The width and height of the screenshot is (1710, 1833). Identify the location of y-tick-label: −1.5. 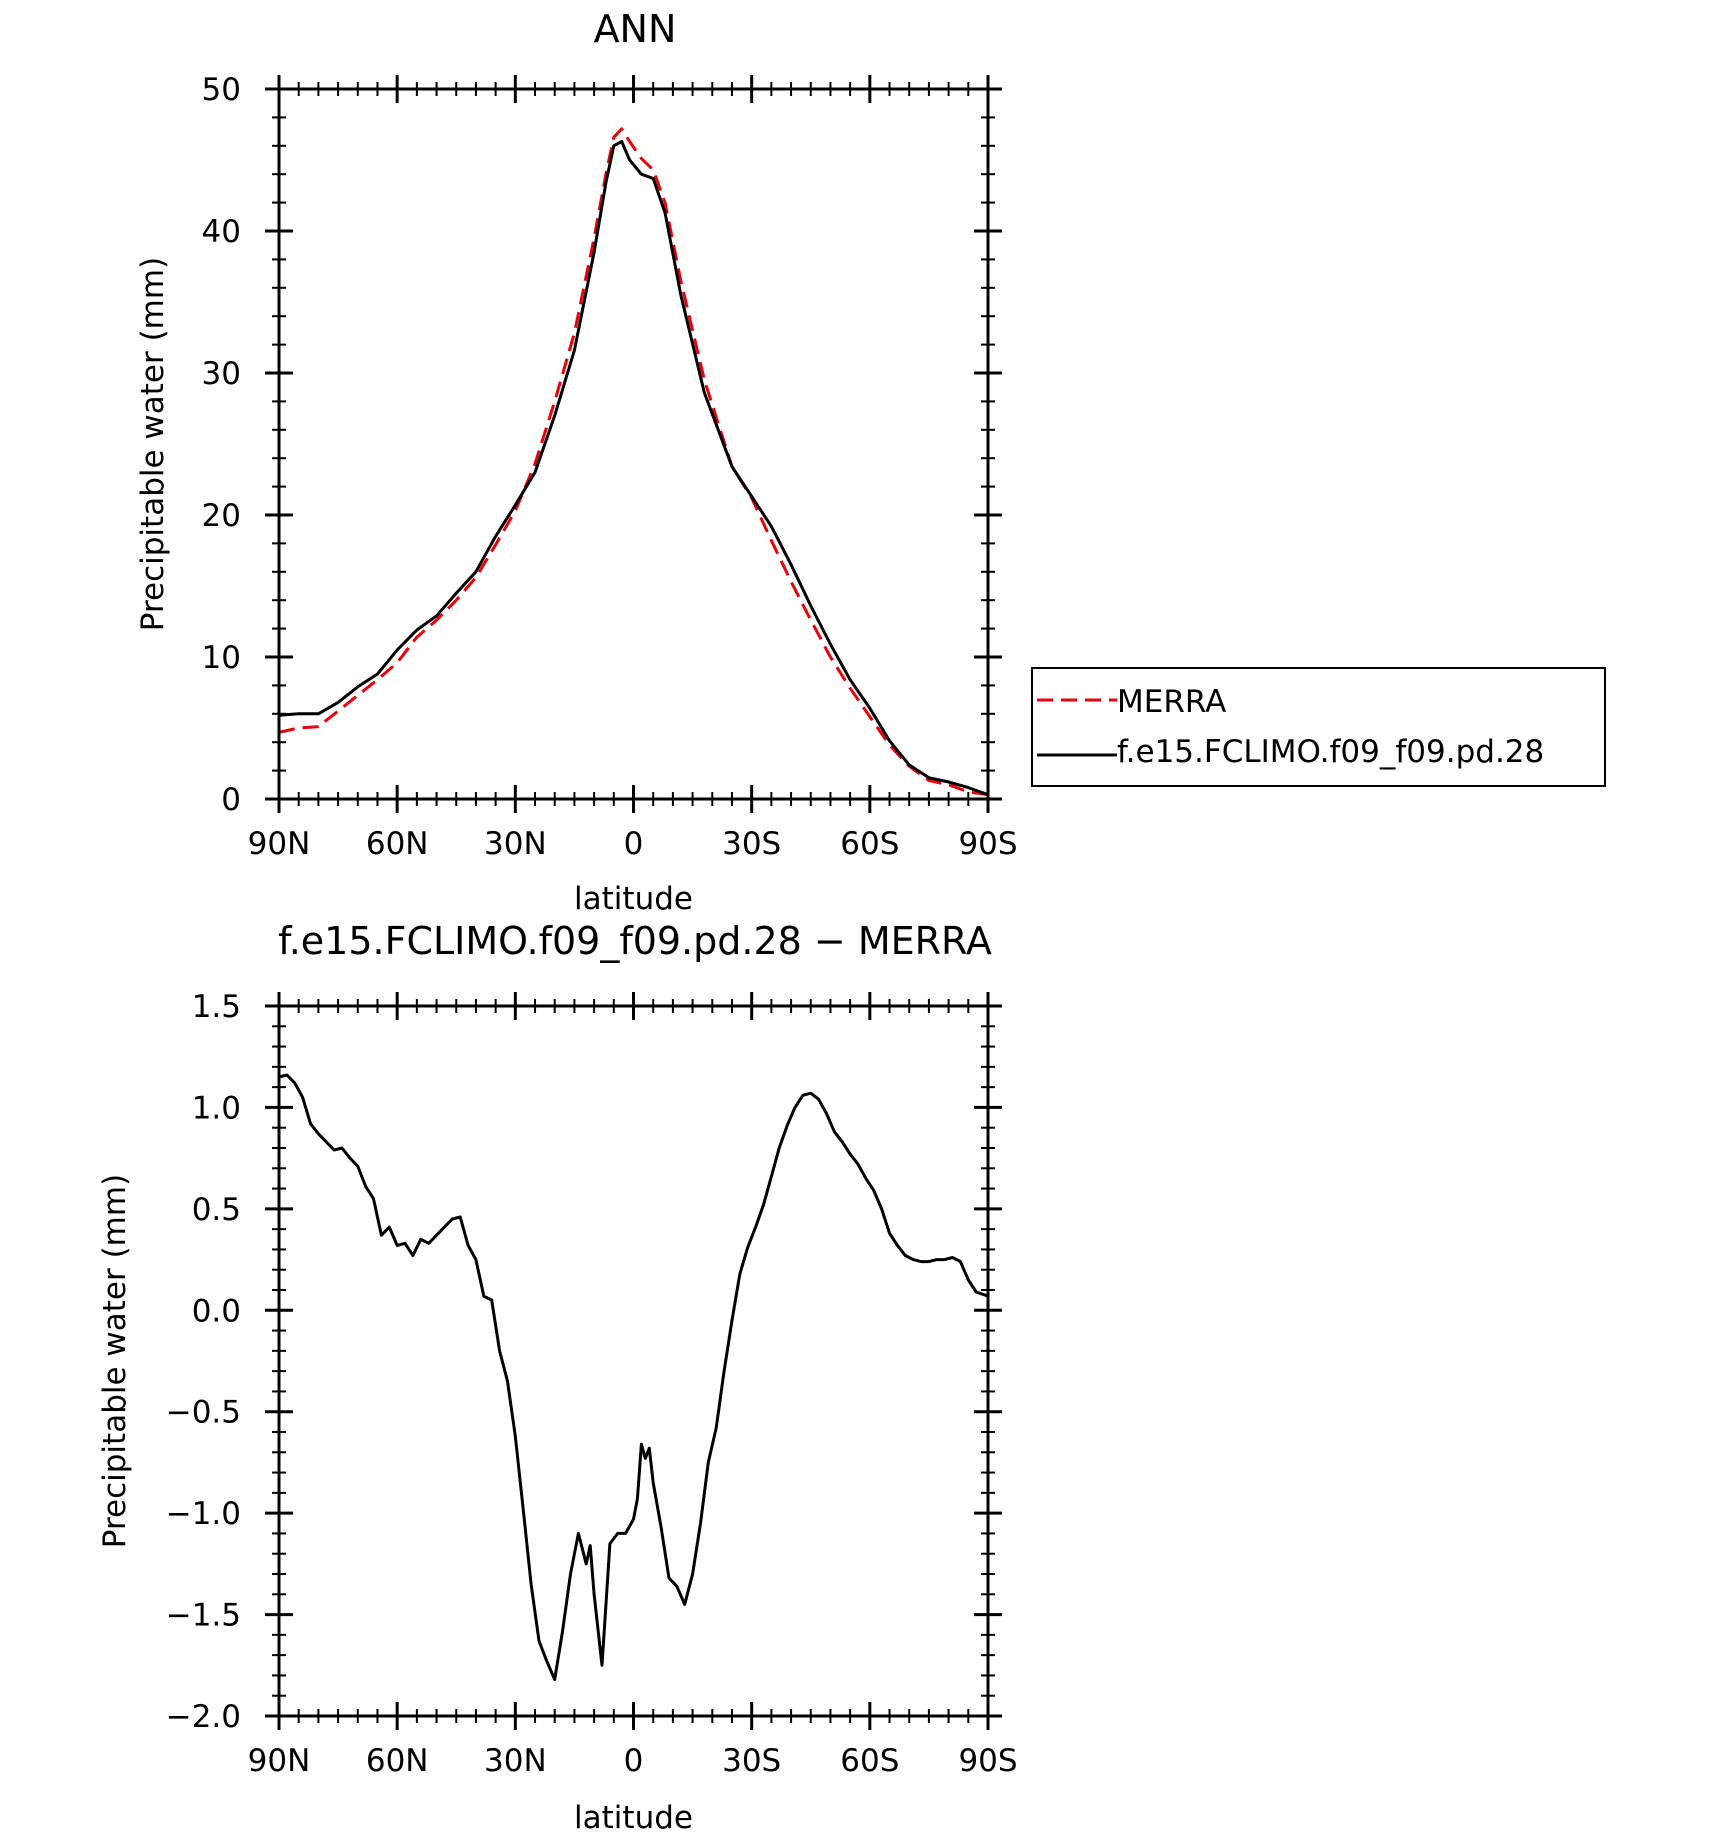
(203, 1616).